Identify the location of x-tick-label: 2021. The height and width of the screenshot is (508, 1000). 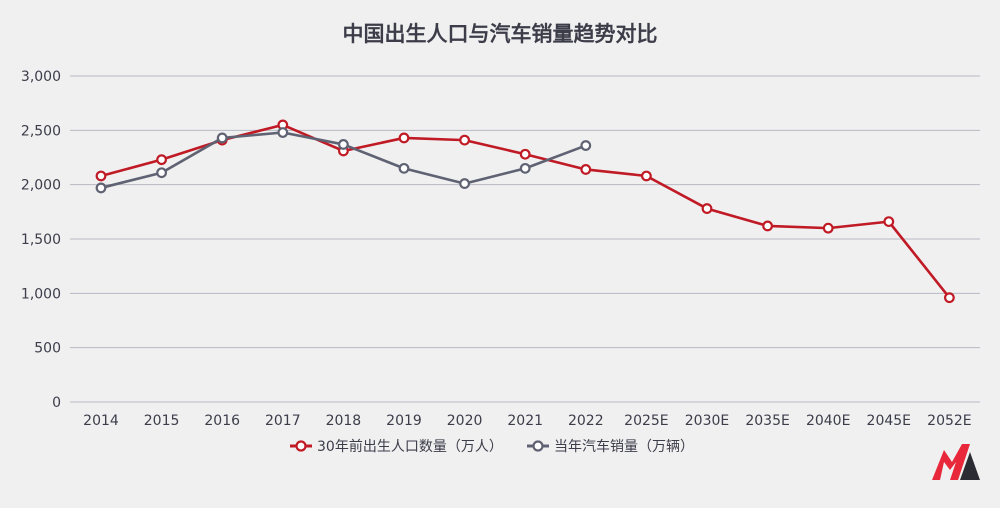
(525, 421).